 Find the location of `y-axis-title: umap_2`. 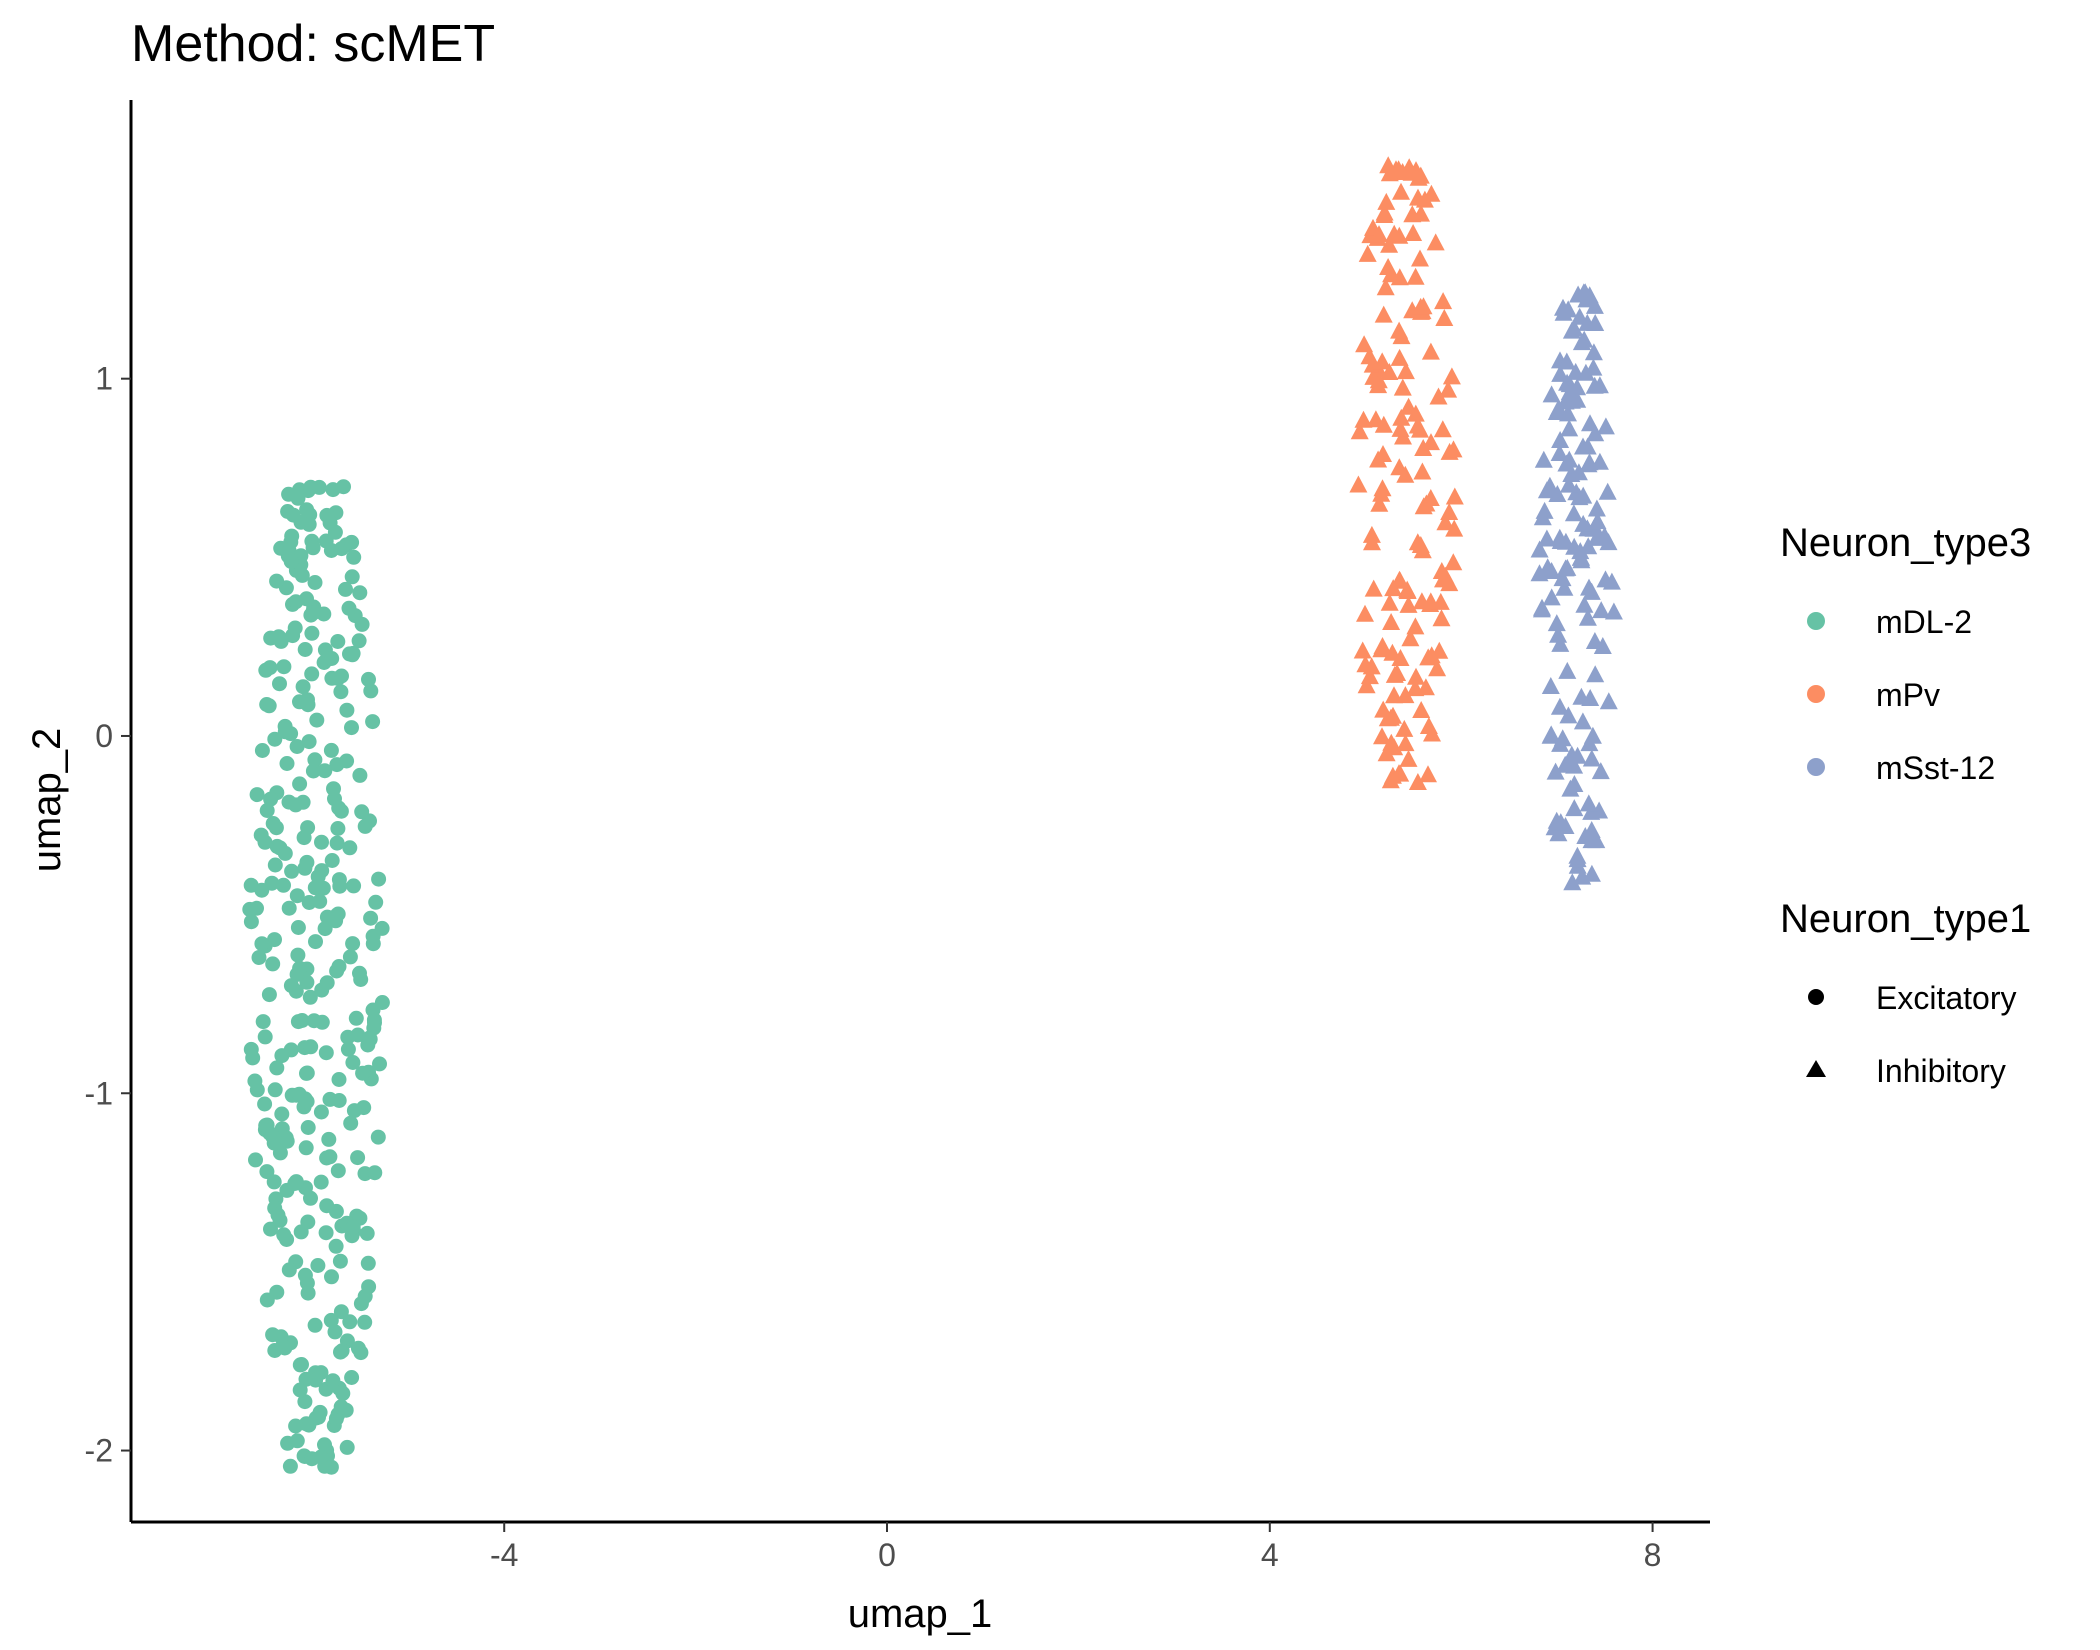

y-axis-title: umap_2 is located at coordinates (47, 800).